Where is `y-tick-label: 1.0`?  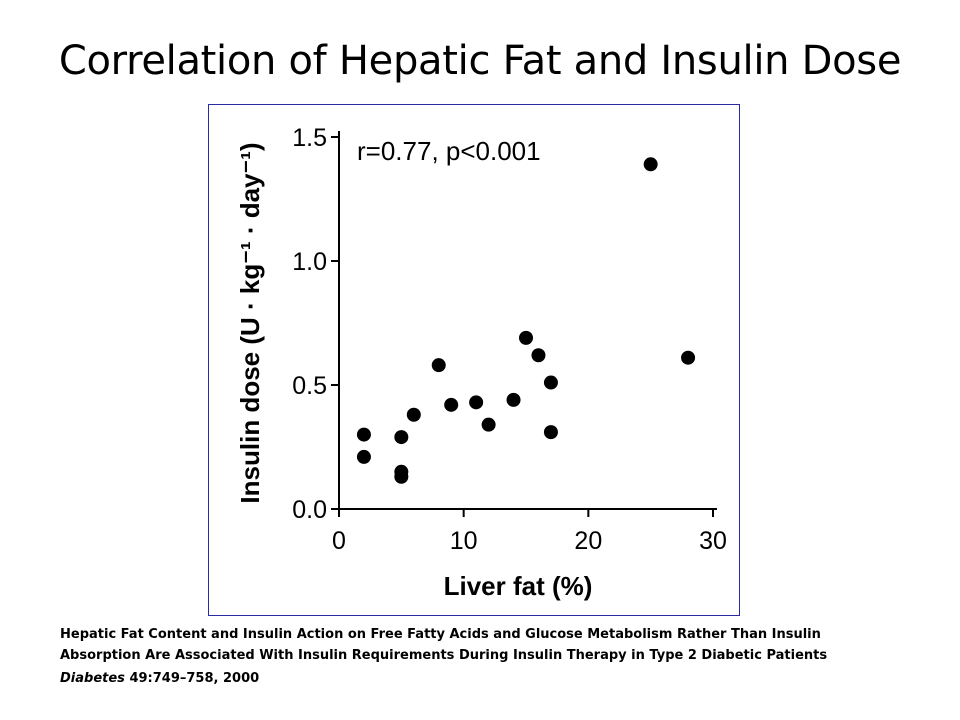 y-tick-label: 1.0 is located at coordinates (309, 262).